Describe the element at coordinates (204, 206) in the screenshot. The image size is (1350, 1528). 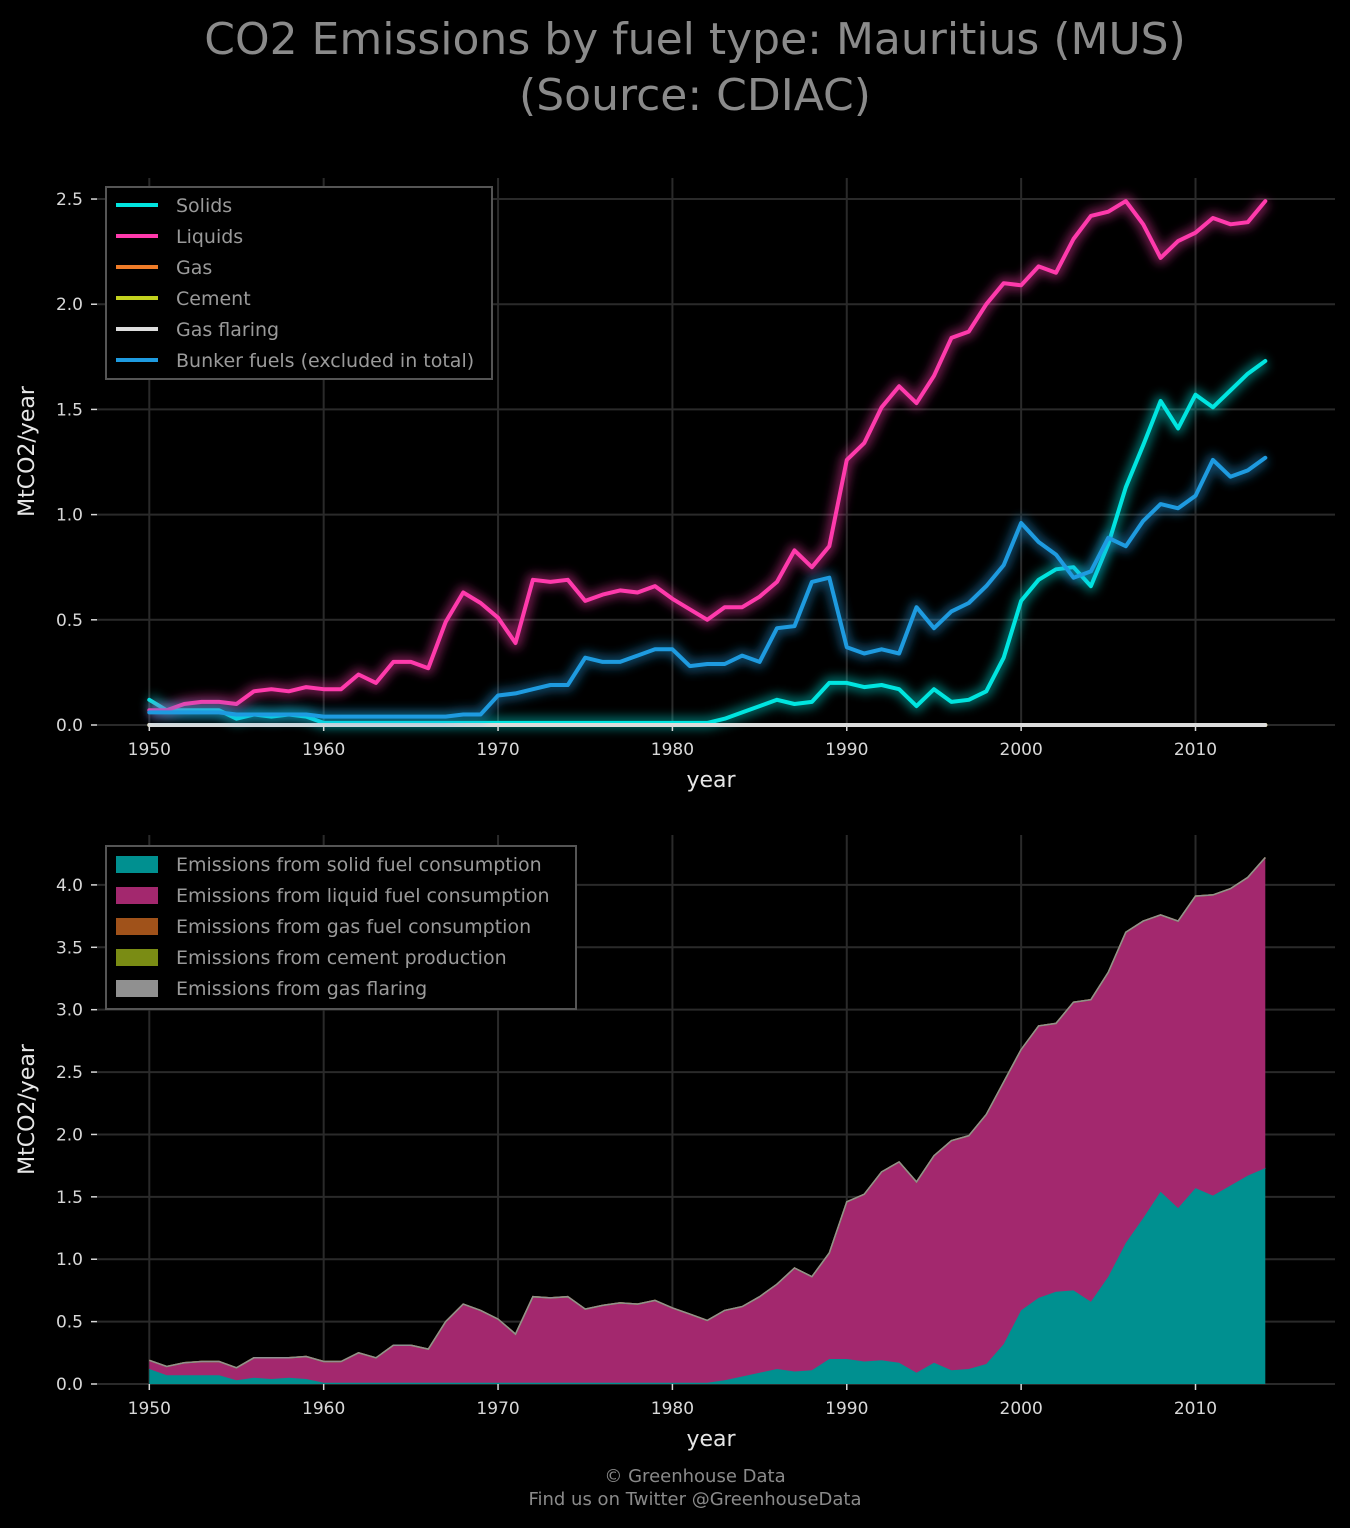
I see `legend-label: Solids` at that location.